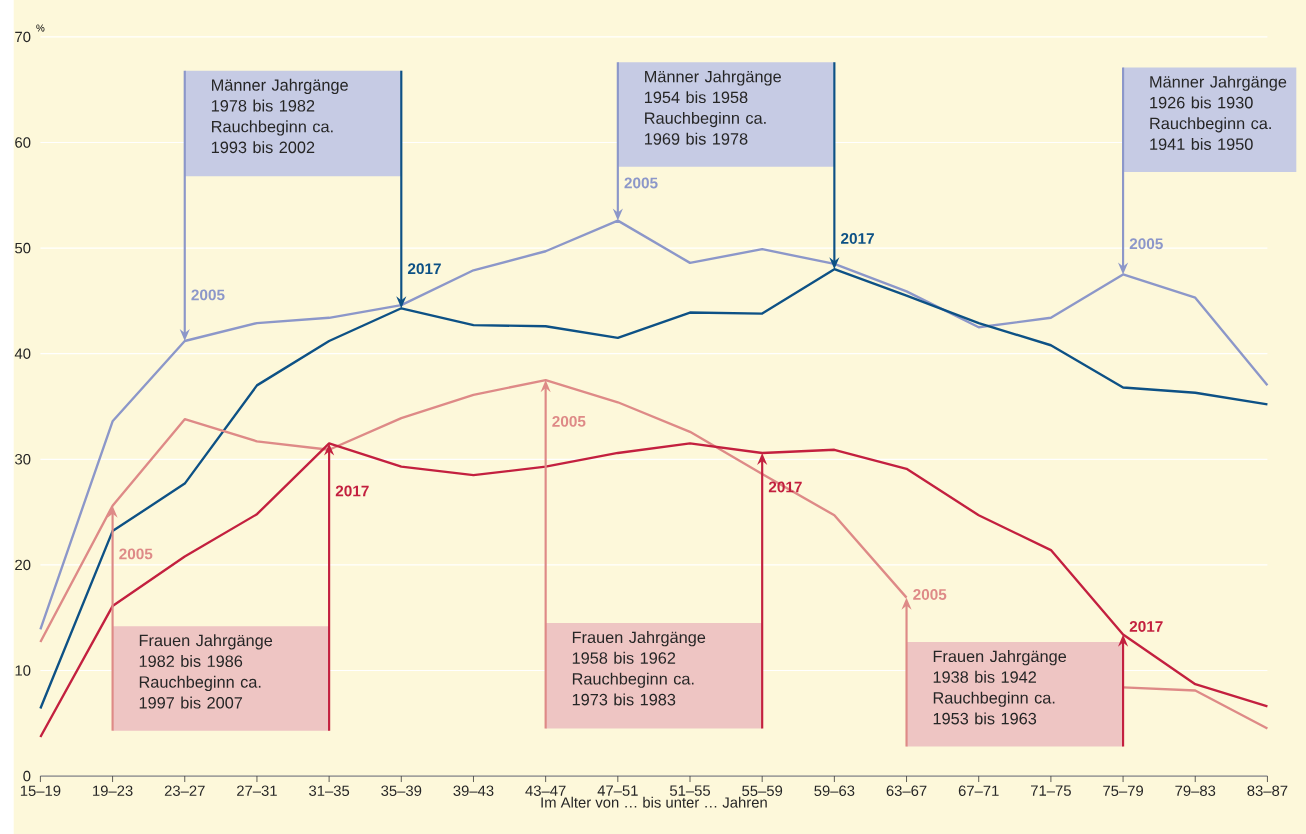  Describe the element at coordinates (184, 790) in the screenshot. I see `x-tick-label: 23–27` at that location.